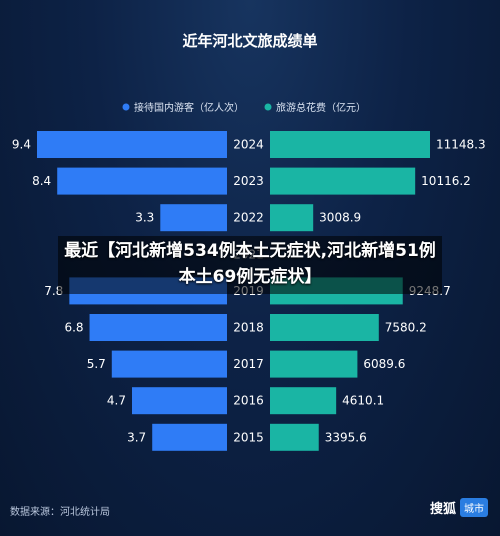 The width and height of the screenshot is (500, 536). What do you see at coordinates (340, 218) in the screenshot?
I see `spending-value-label: 3008.9` at bounding box center [340, 218].